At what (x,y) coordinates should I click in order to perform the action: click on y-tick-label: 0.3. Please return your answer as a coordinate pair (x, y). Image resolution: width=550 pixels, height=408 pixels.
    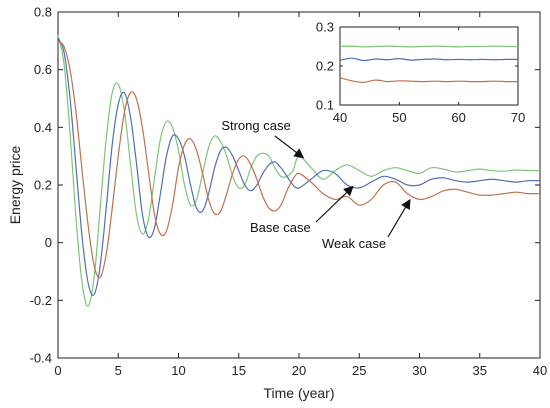
    Looking at the image, I should click on (325, 27).